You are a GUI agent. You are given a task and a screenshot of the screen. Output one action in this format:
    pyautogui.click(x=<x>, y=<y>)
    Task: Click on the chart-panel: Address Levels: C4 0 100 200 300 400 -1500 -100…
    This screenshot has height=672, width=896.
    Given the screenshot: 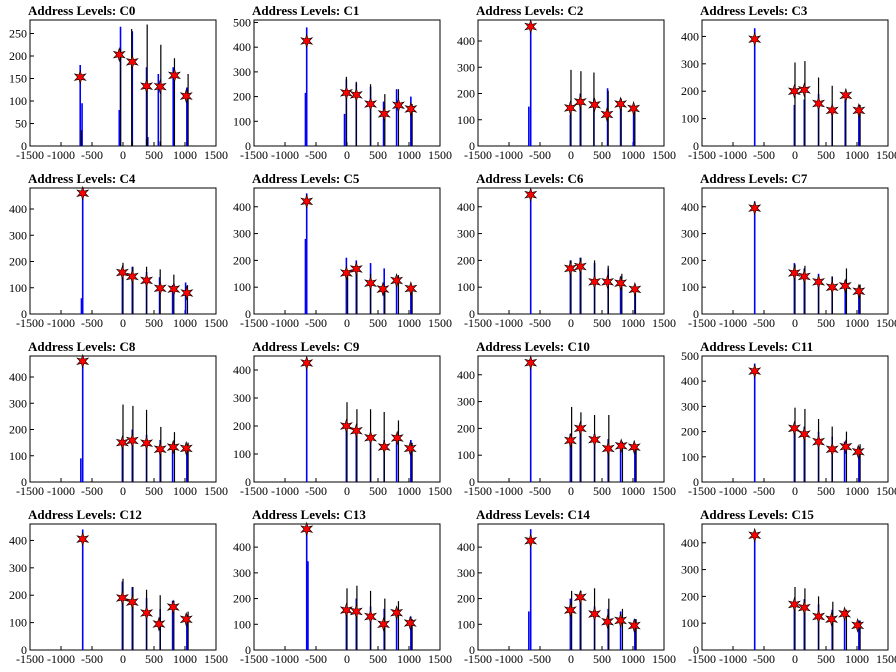 What is the action you would take?
    pyautogui.click(x=114, y=252)
    